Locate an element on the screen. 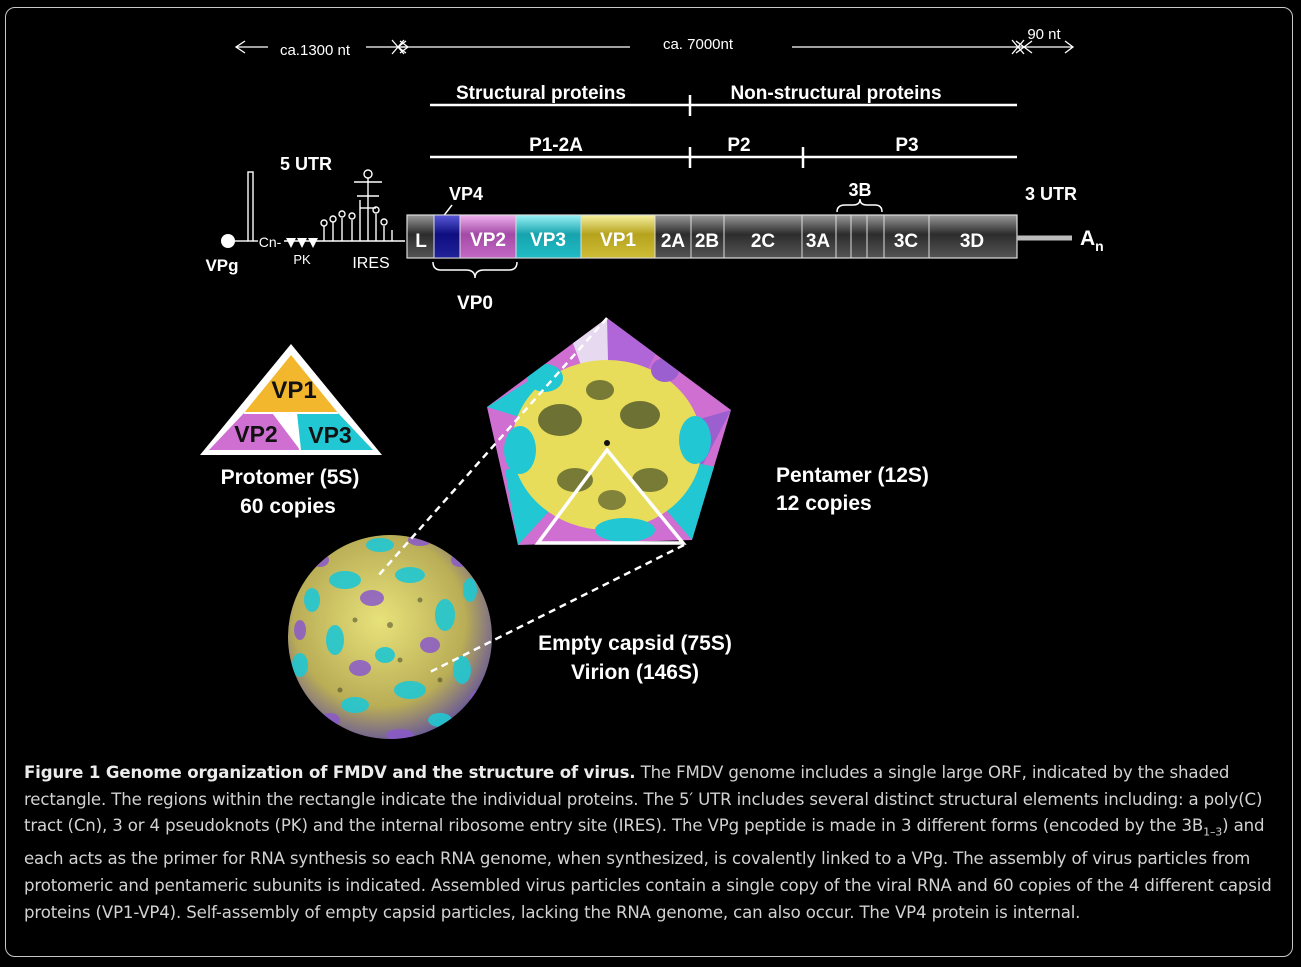 This screenshot has width=1301, height=967. virion-label: Virion (146S) is located at coordinates (635, 672).